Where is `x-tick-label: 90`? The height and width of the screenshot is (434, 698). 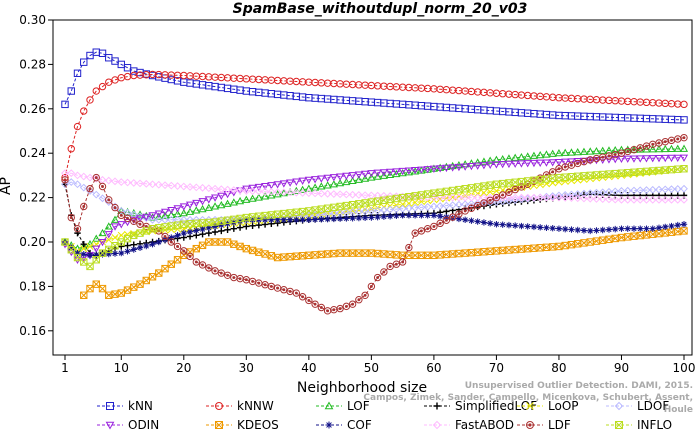
x-tick-label: 90 is located at coordinates (621, 368).